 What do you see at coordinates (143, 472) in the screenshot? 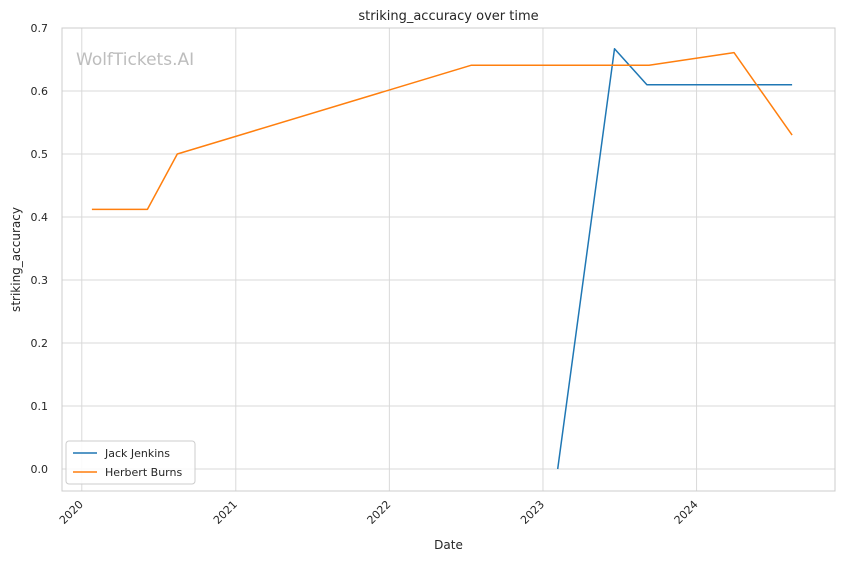
I see `legend-entry-label: Herbert Burns` at bounding box center [143, 472].